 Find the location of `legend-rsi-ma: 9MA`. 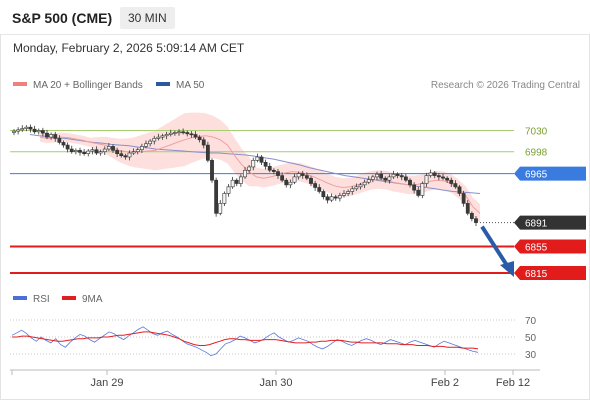

legend-rsi-ma: 9MA is located at coordinates (82, 299).